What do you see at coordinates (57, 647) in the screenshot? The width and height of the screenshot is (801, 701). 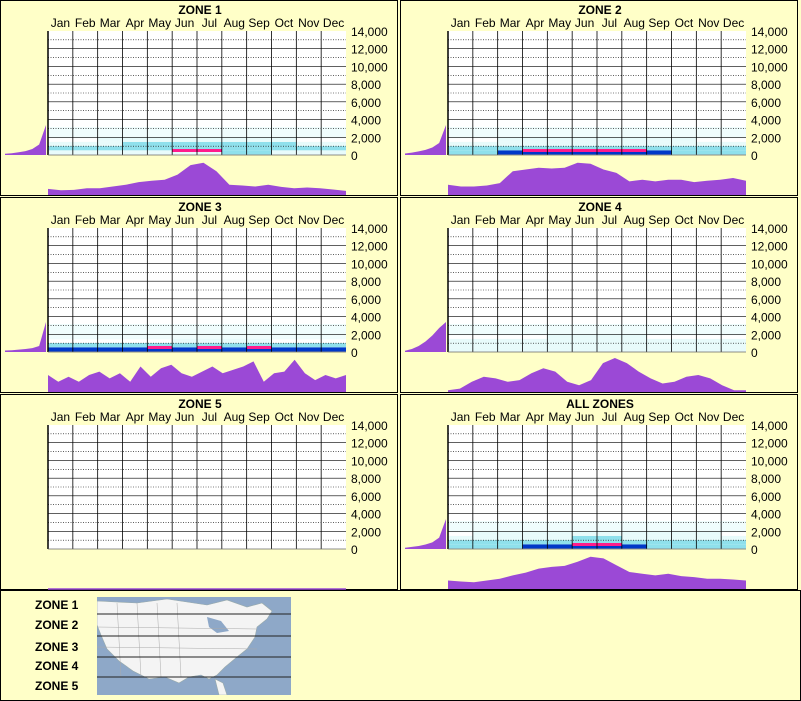 I see `zone-legend-label: ZONE 3` at bounding box center [57, 647].